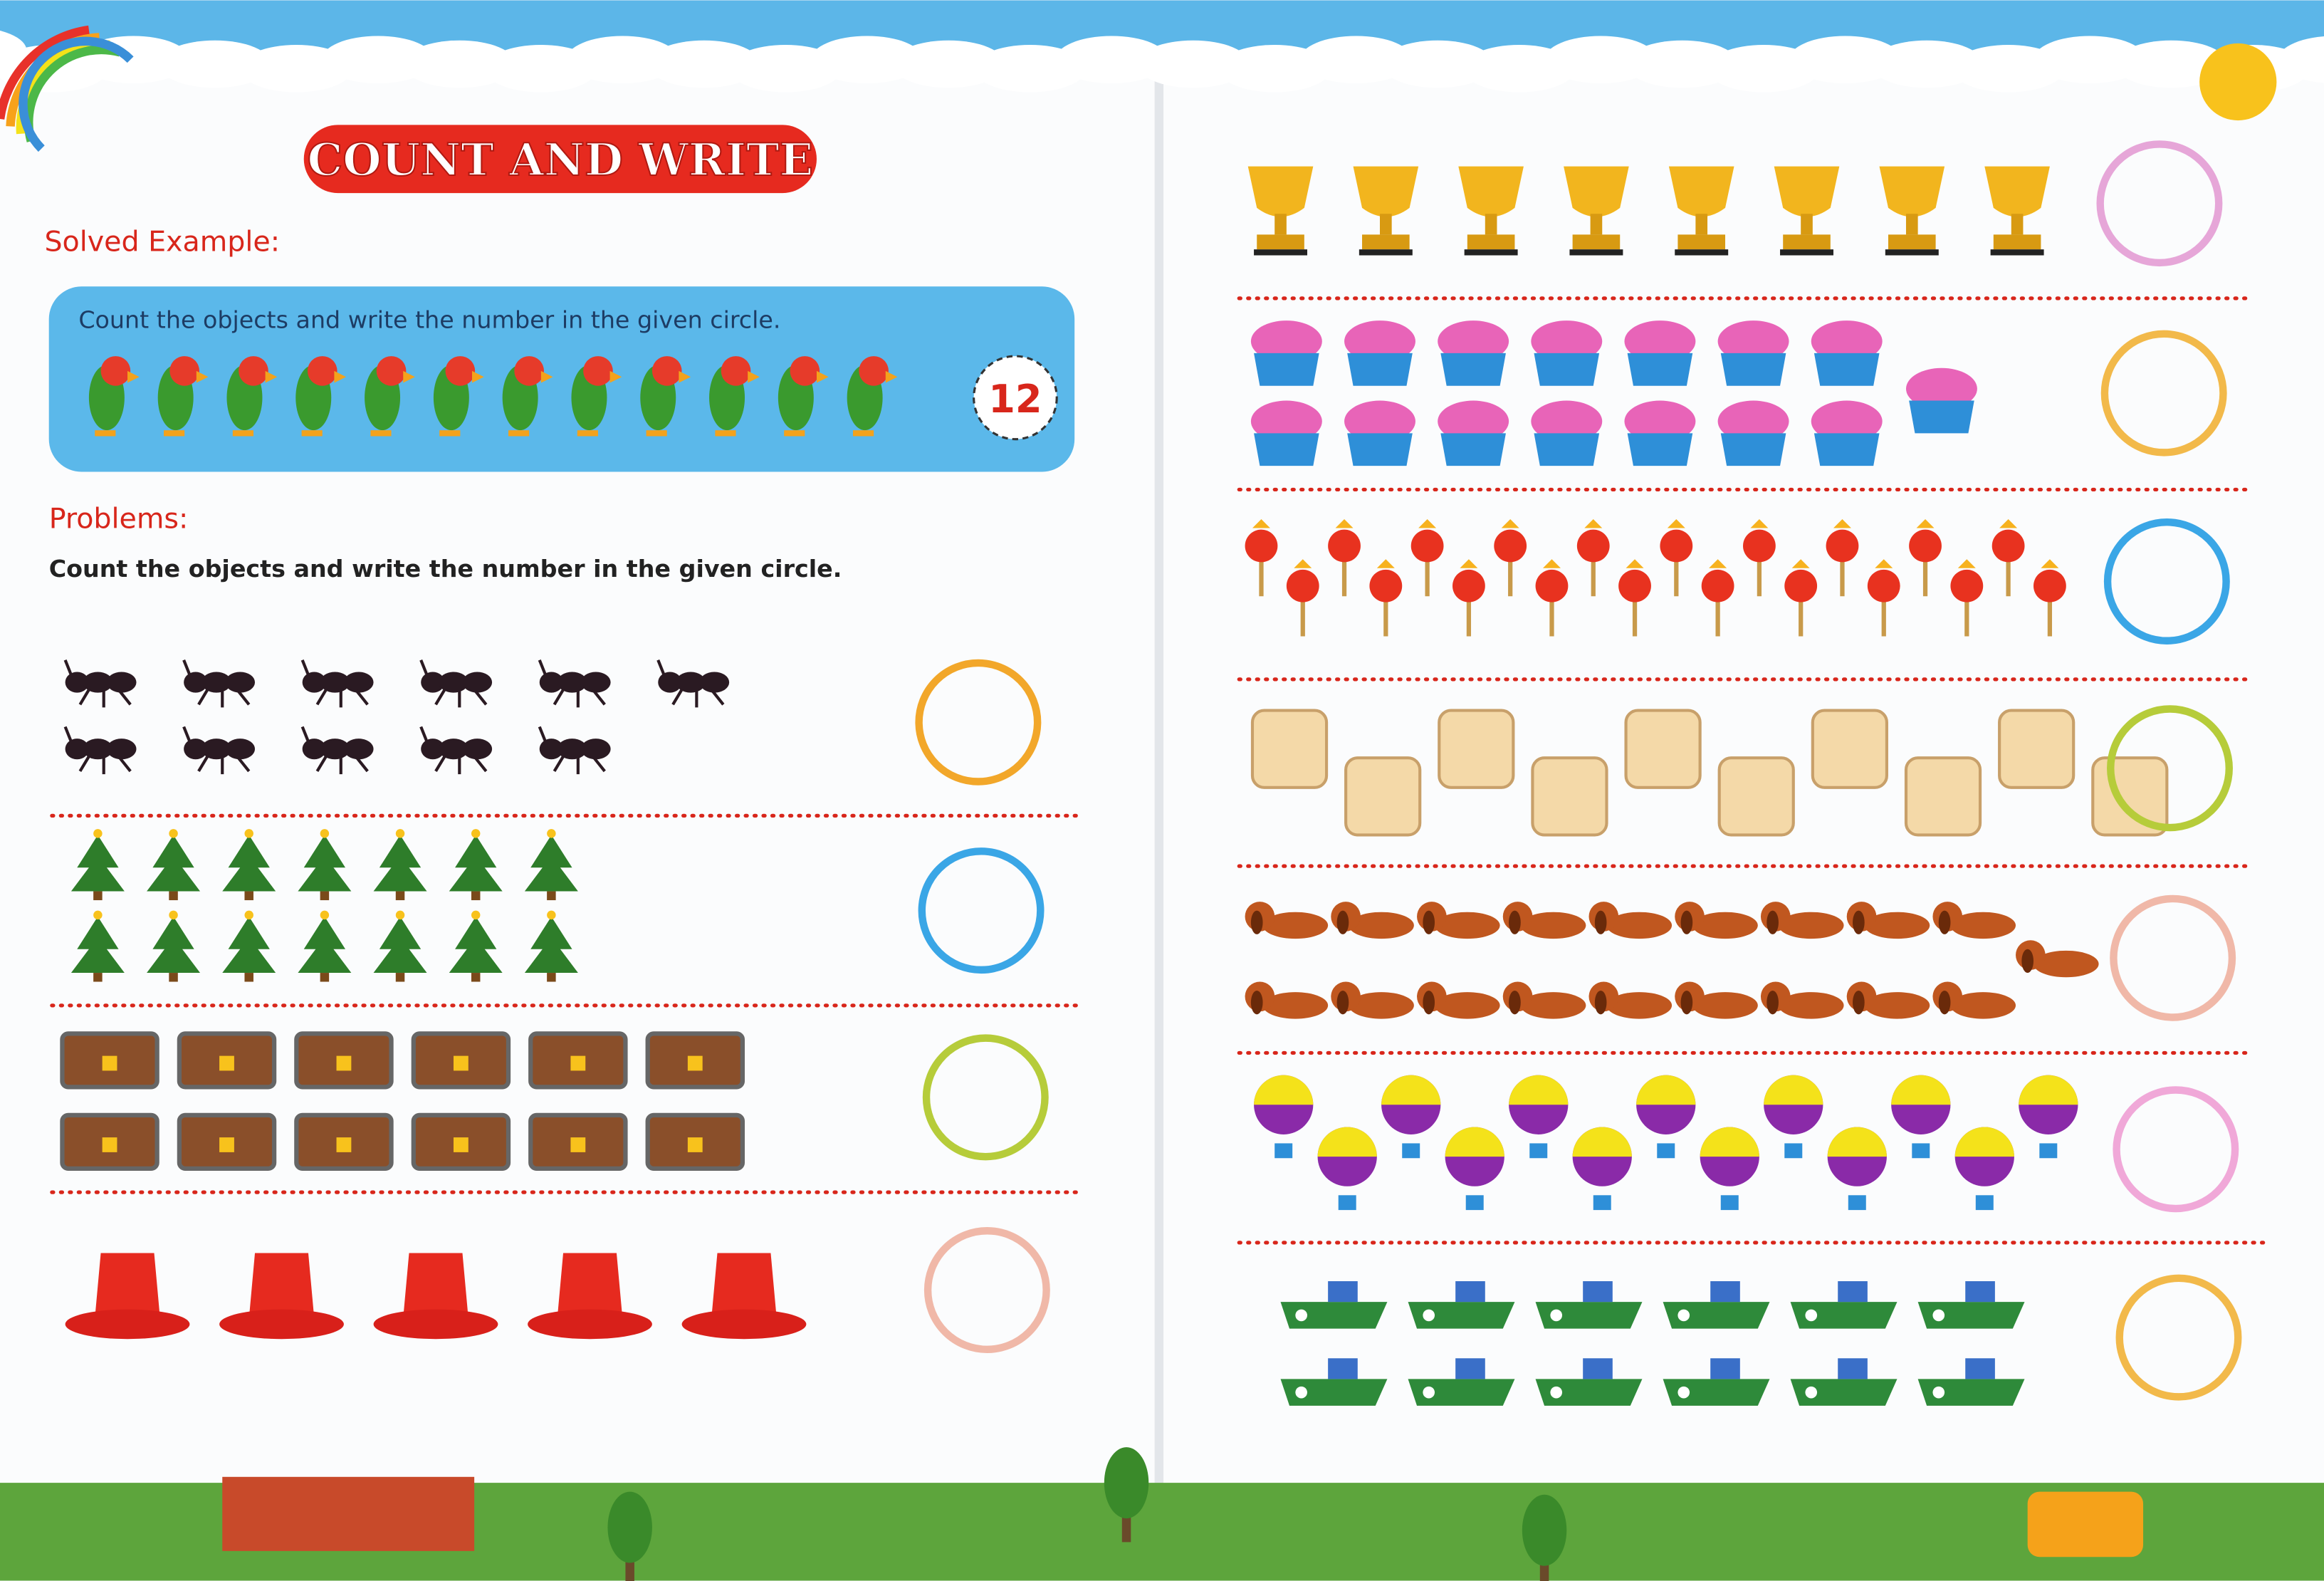 The width and height of the screenshot is (2324, 1581). What do you see at coordinates (656, 433) in the screenshot?
I see `feet` at bounding box center [656, 433].